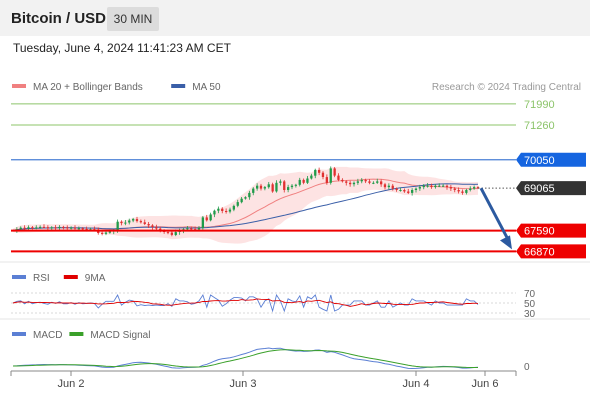  I want to click on level-label-70050: 70050, so click(539, 161).